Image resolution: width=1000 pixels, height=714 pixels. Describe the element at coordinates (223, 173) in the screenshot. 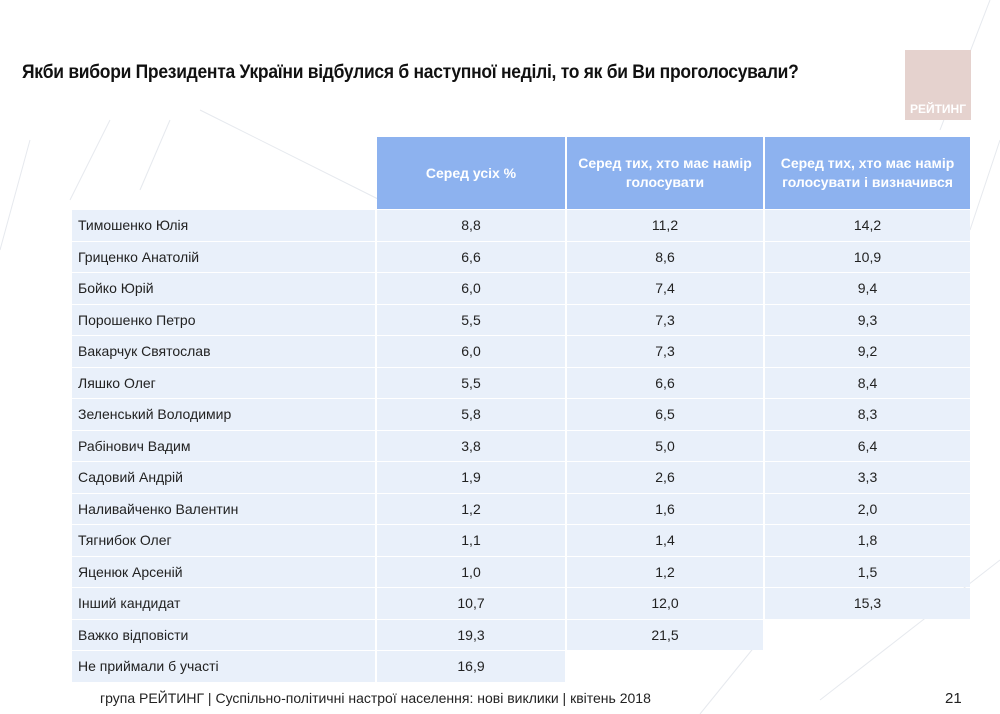

I see `header-empty` at that location.